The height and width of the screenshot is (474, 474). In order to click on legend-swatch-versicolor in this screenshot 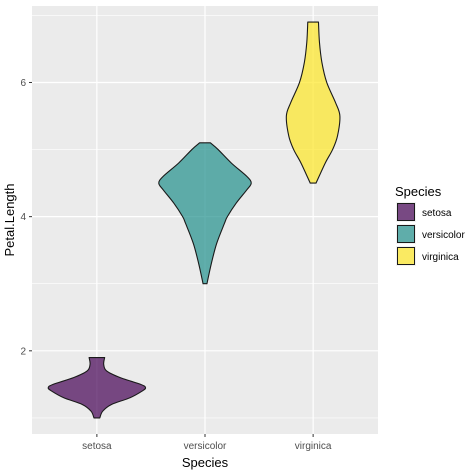, I will do `click(406, 234)`.